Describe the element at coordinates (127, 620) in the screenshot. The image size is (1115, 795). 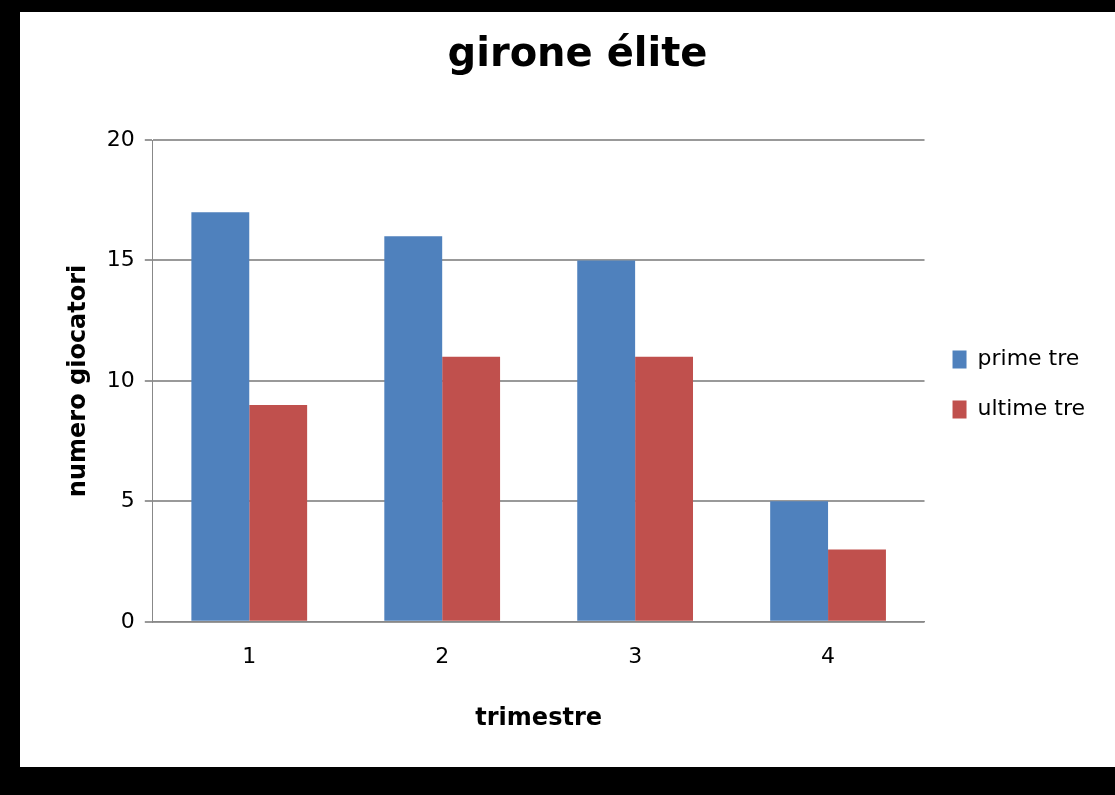
I see `y-tick-label: 0` at that location.